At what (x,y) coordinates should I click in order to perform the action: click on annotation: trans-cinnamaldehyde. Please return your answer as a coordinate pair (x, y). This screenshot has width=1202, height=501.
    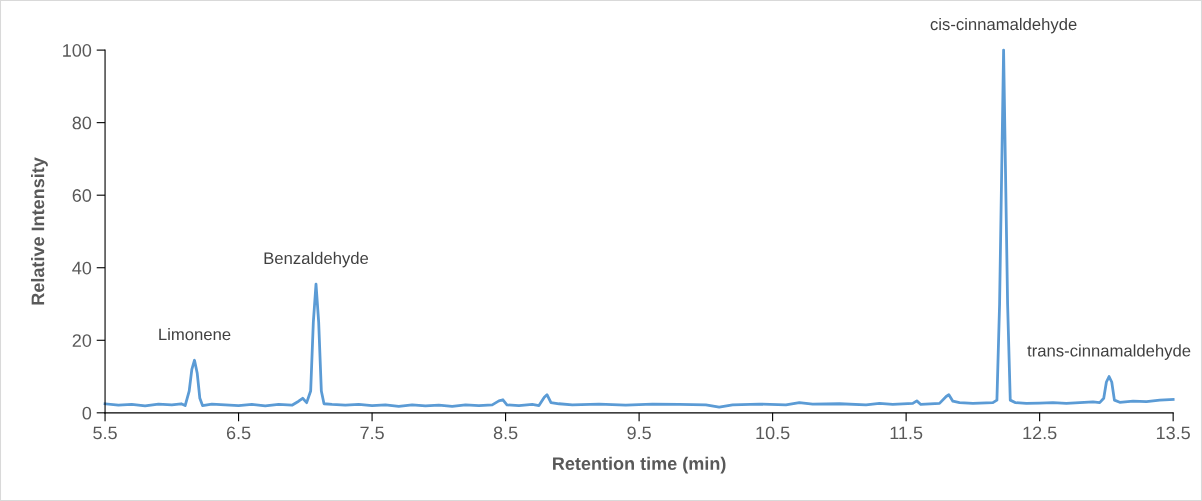
    Looking at the image, I should click on (1109, 352).